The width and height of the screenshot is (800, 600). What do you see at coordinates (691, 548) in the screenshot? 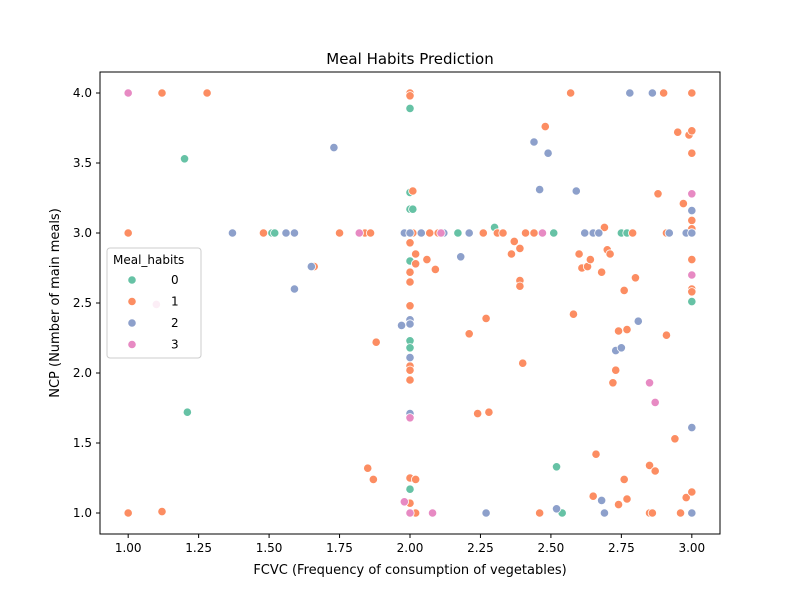
I see `x-tick-label: 3.00` at bounding box center [691, 548].